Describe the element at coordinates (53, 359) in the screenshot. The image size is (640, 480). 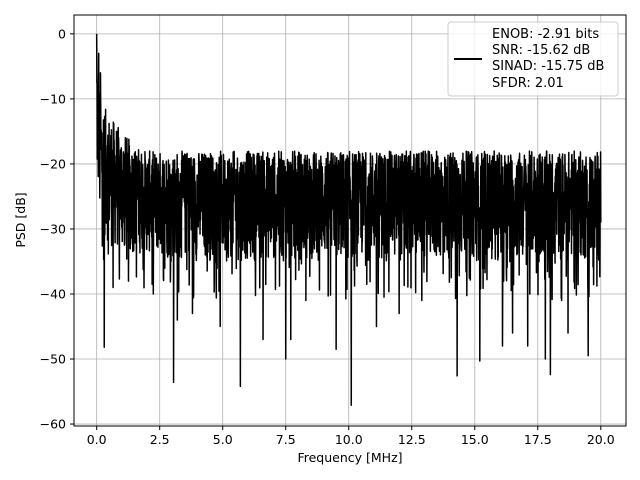
I see `y-tick-label: −50` at that location.